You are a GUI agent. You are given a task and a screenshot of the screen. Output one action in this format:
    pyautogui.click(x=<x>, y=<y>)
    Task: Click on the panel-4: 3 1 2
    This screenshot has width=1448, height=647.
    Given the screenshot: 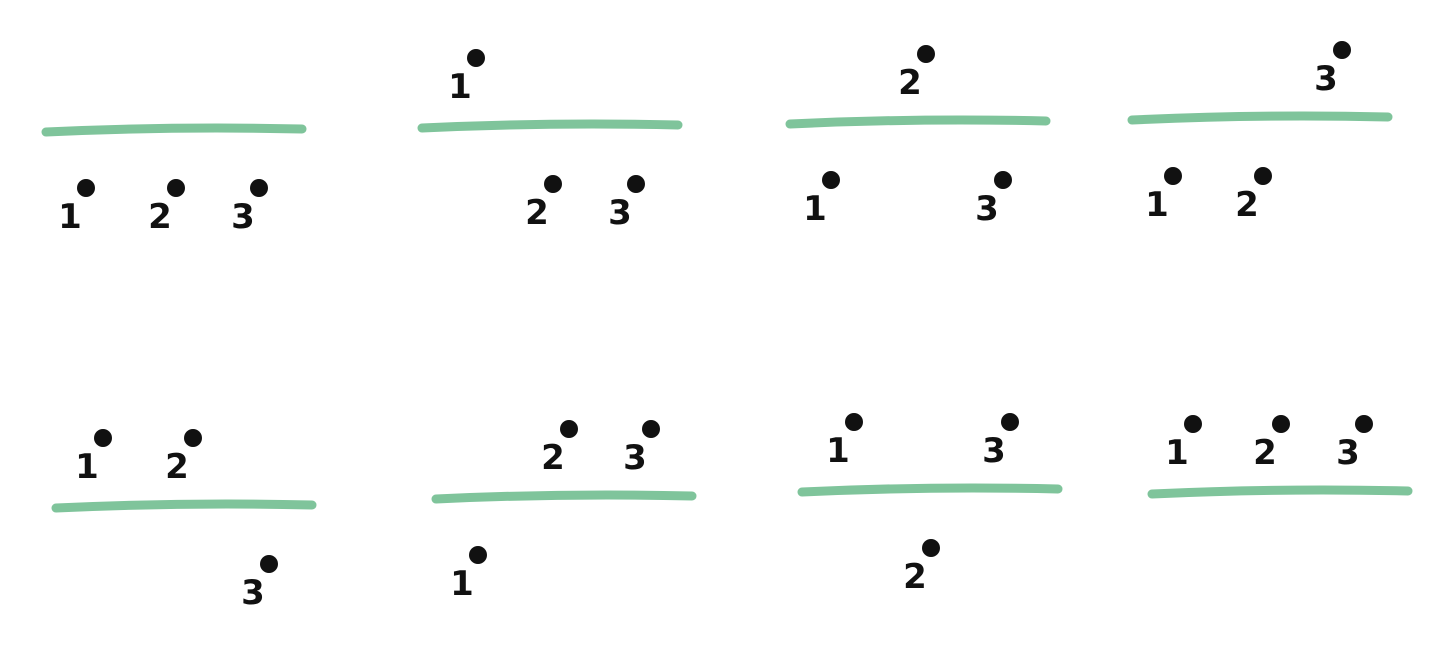 What is the action you would take?
    pyautogui.click(x=1260, y=133)
    